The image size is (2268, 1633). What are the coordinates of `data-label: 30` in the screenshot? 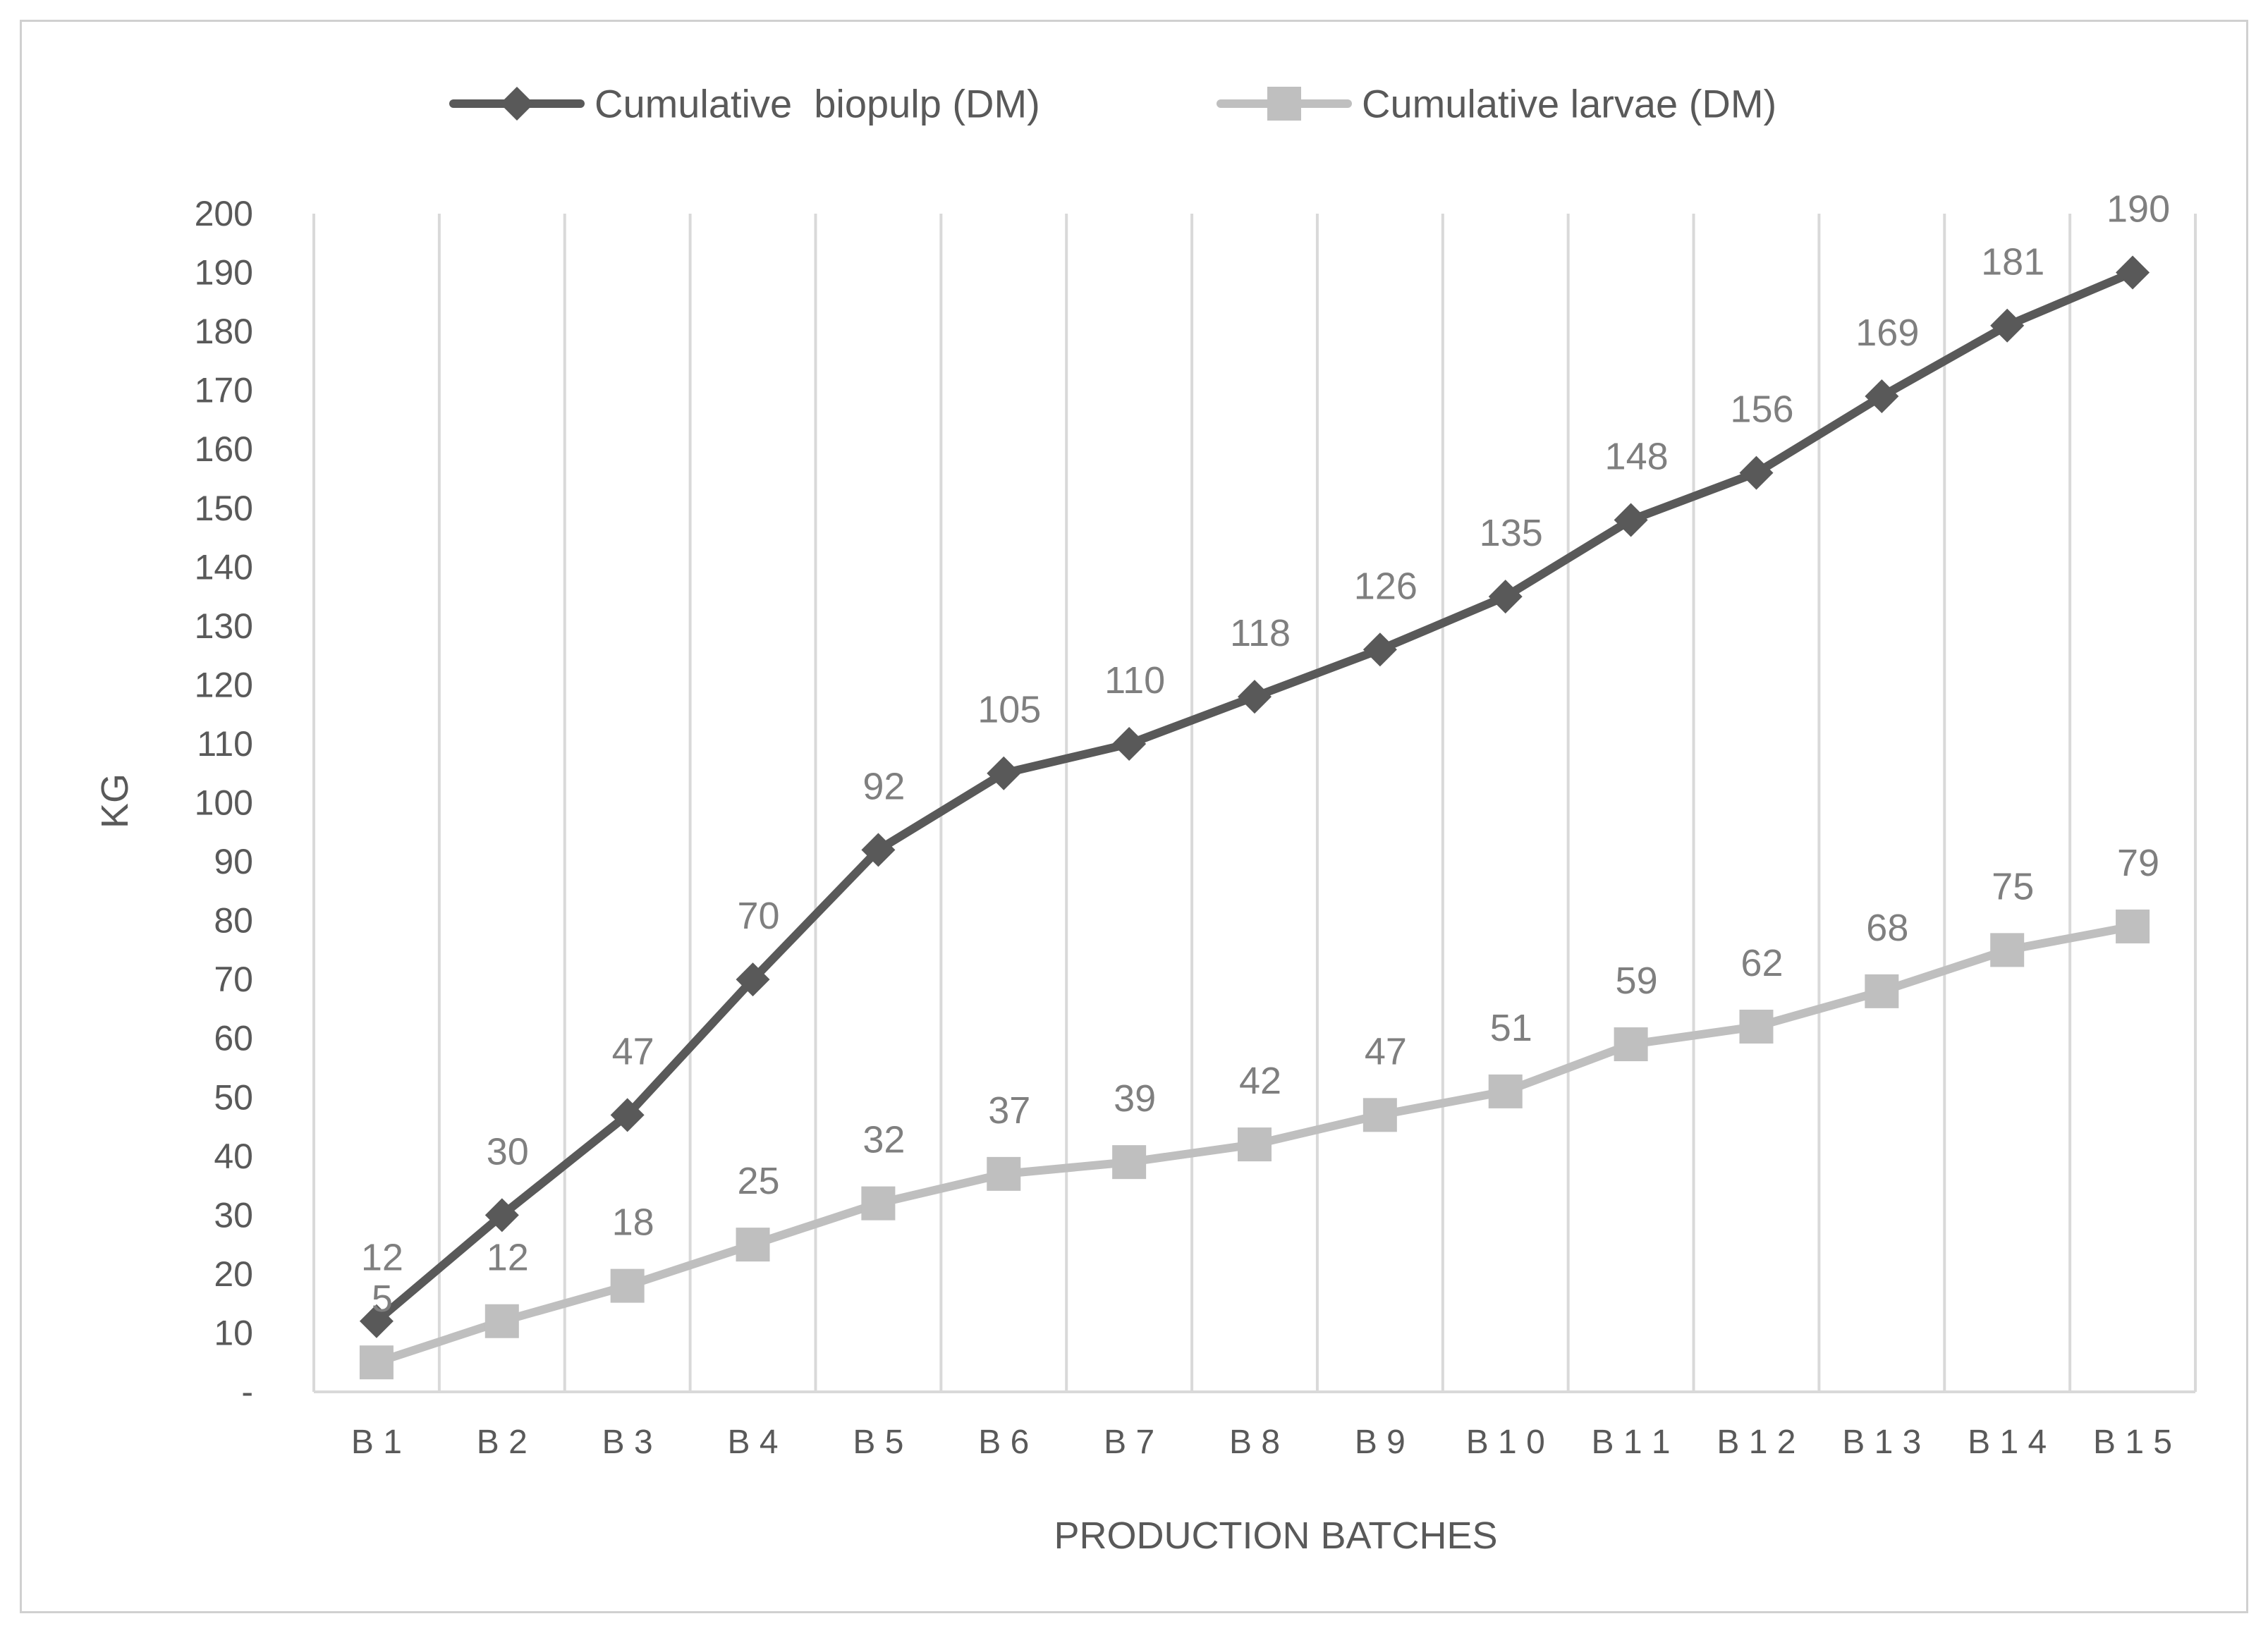 It's located at (508, 1151).